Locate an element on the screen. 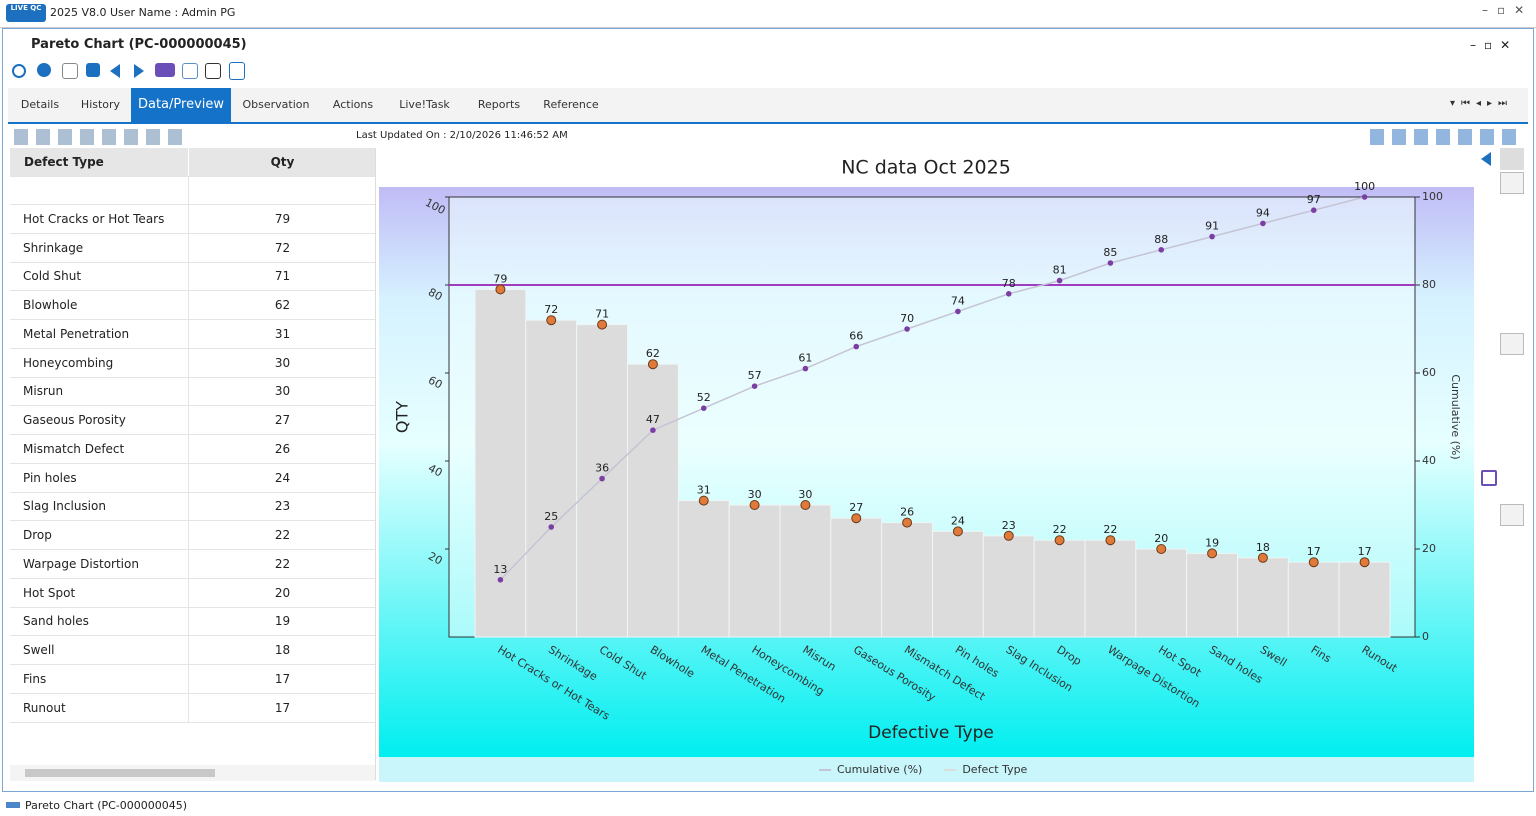 This screenshot has width=1536, height=816. grid-row: Blowhole 62 is located at coordinates (192, 305).